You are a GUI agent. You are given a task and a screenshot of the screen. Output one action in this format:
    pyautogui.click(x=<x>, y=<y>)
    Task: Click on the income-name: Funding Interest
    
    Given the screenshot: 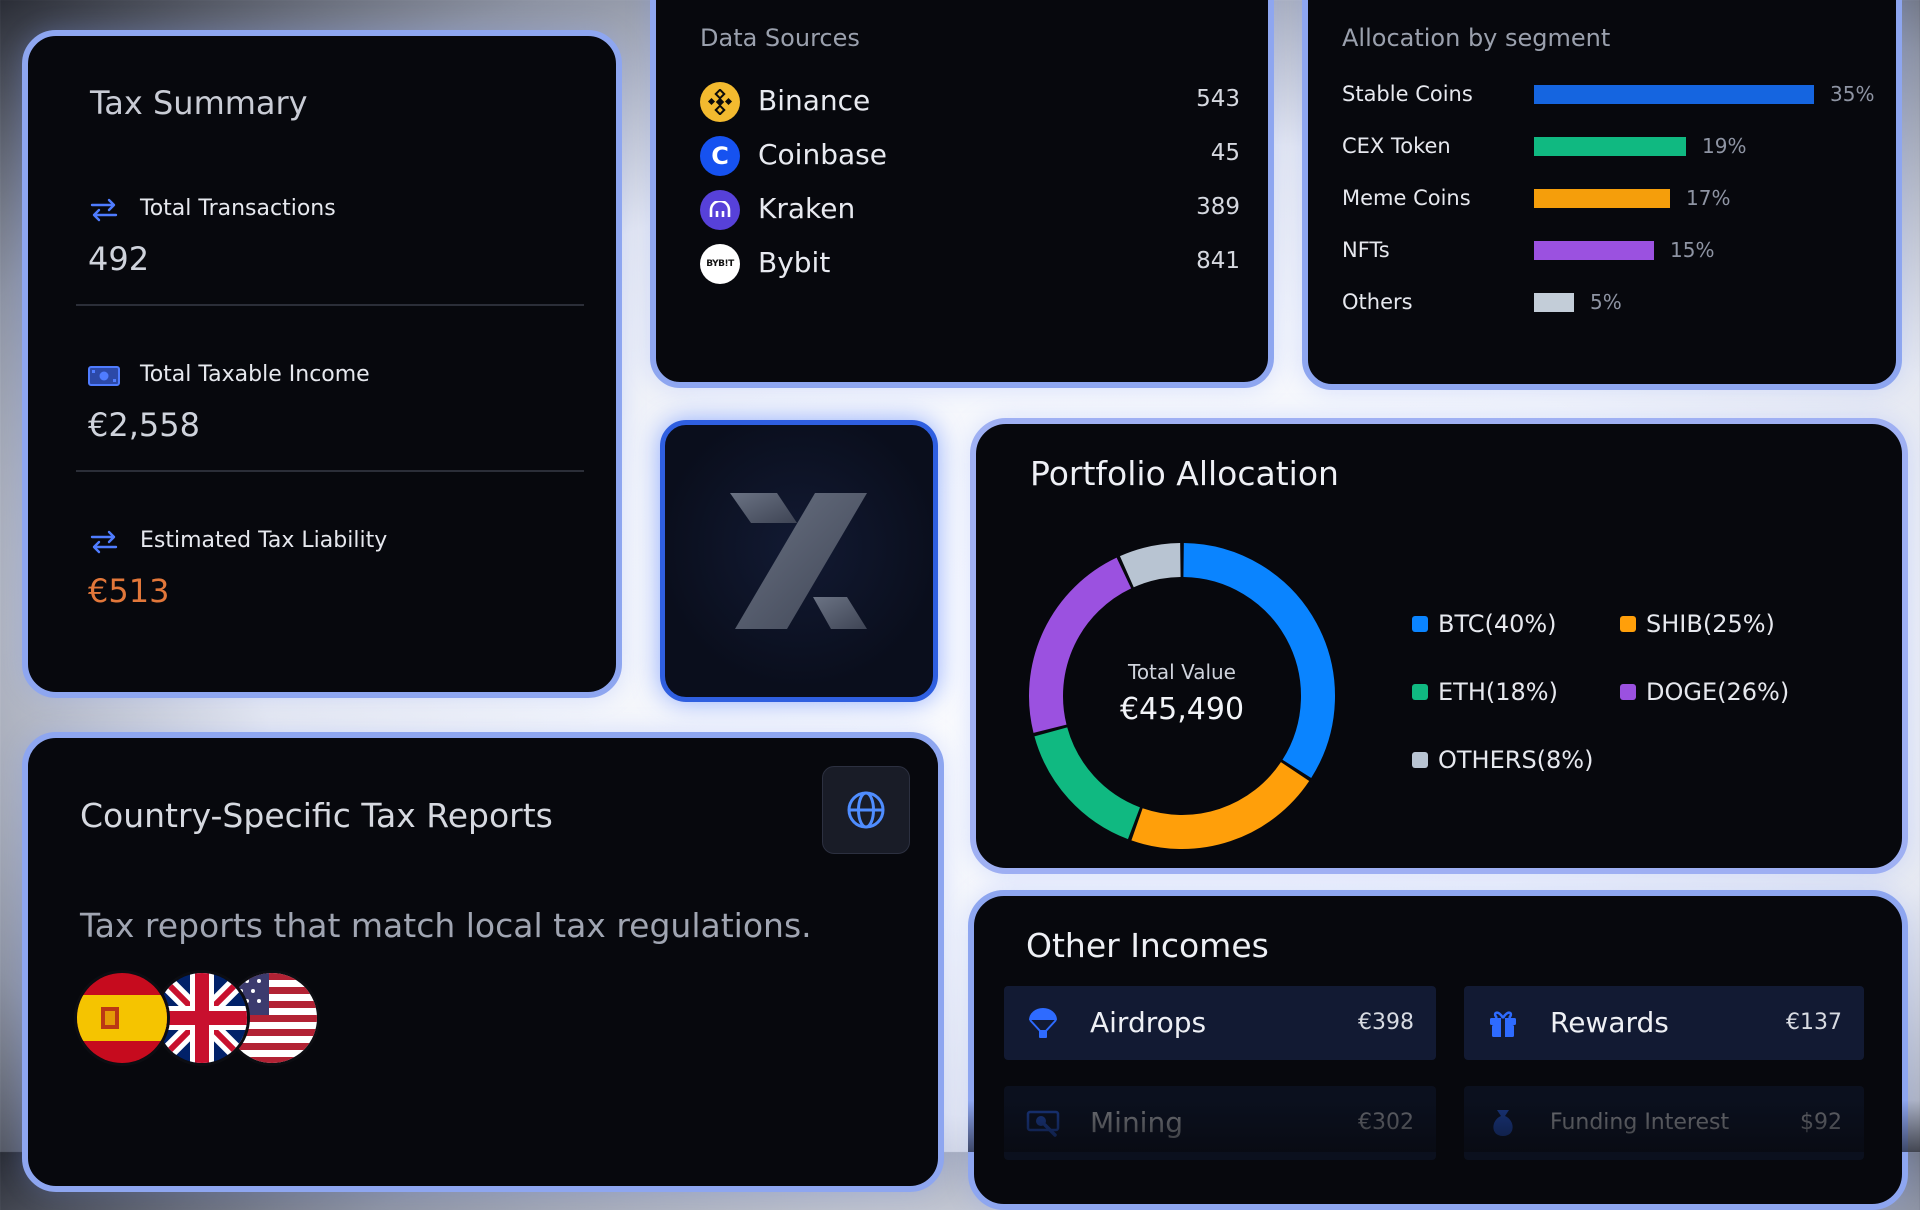 What is the action you would take?
    pyautogui.click(x=1640, y=1122)
    